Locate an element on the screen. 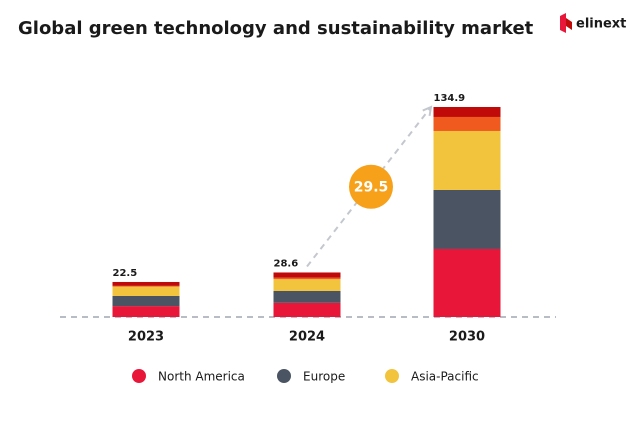  arrow-head is located at coordinates (427, 111).